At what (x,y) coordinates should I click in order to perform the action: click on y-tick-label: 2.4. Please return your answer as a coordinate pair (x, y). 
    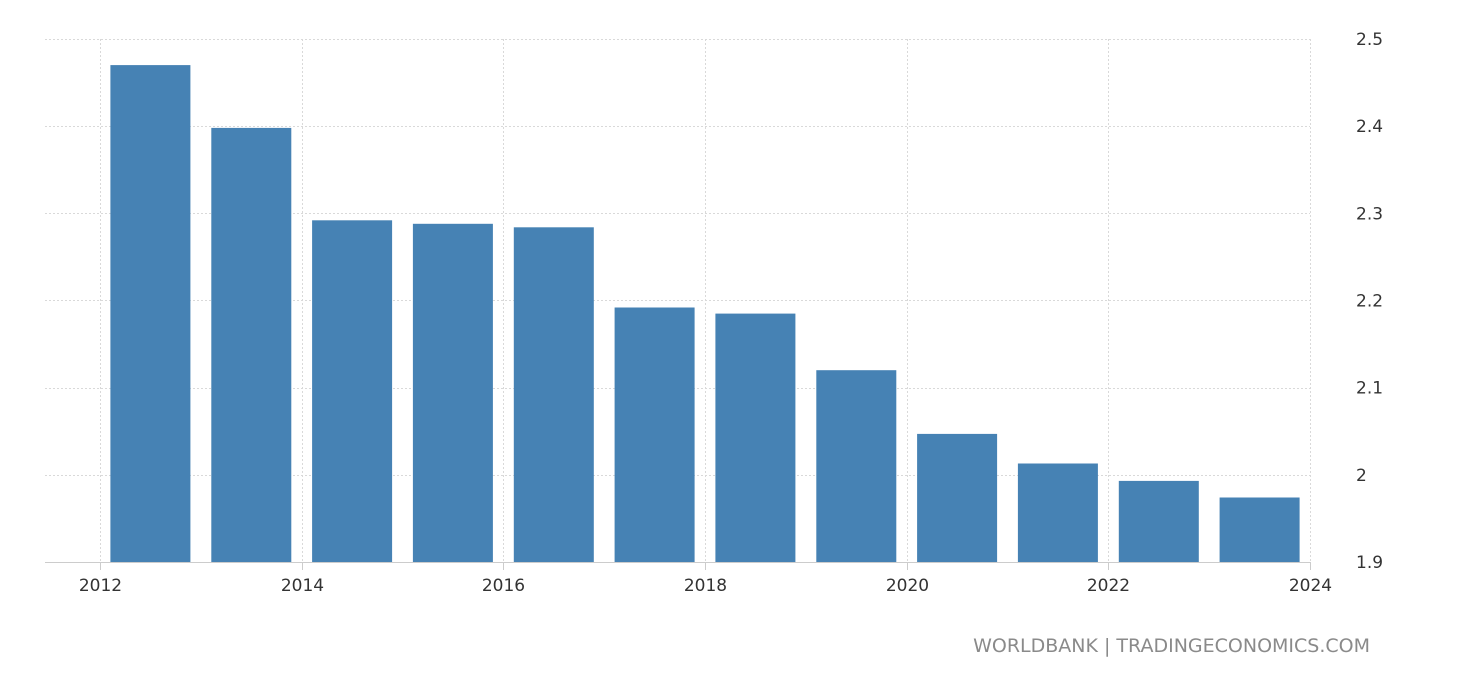
    Looking at the image, I should click on (1369, 127).